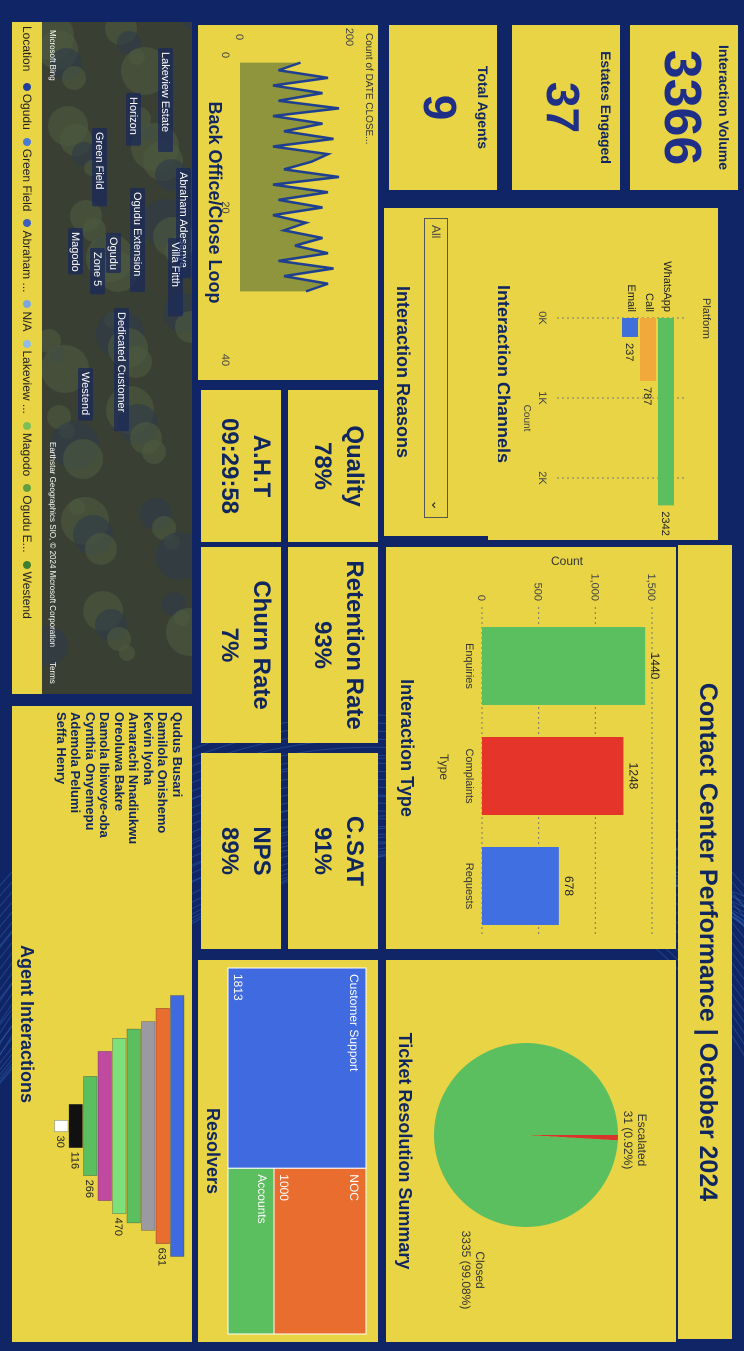 The image size is (744, 1351). Describe the element at coordinates (631, 298) in the screenshot. I see `channel-label: Email` at that location.